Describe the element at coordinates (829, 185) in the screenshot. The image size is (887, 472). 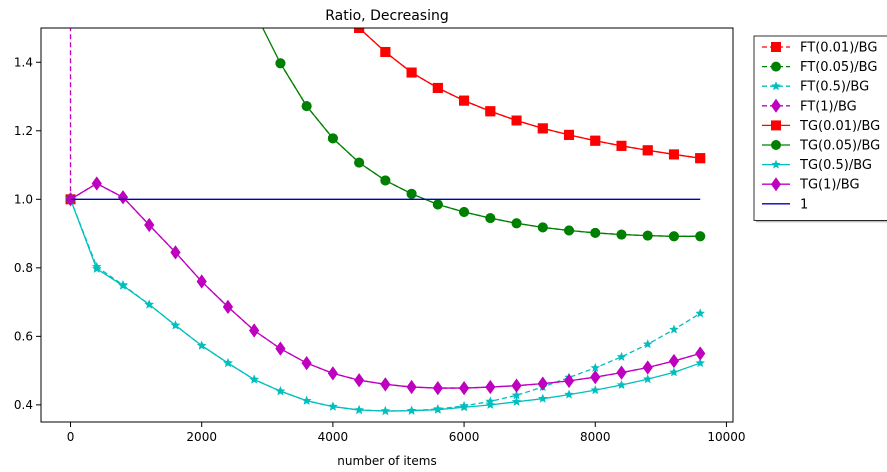
I see `legend-label: TG(1)/BG` at that location.